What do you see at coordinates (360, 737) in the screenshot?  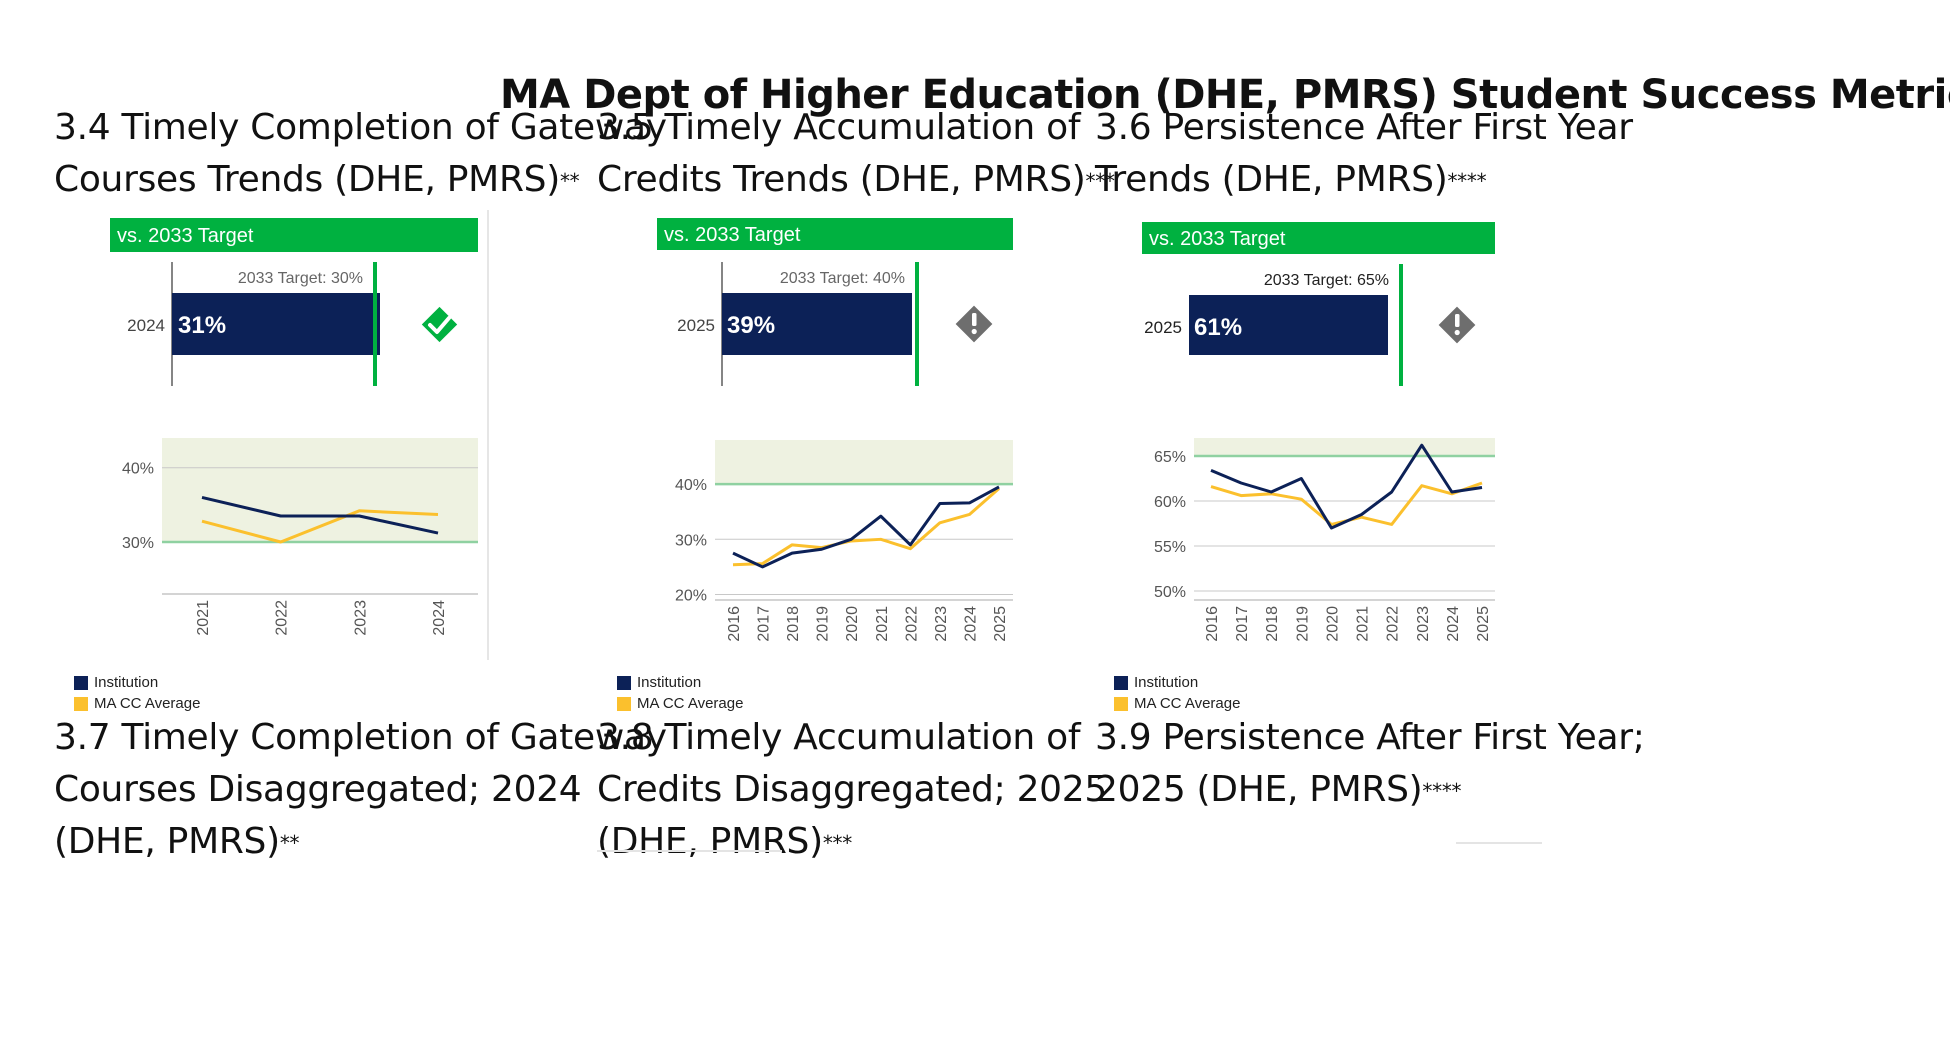 I see `section-title-line: 3.7 Timely Completion of Gateway` at bounding box center [360, 737].